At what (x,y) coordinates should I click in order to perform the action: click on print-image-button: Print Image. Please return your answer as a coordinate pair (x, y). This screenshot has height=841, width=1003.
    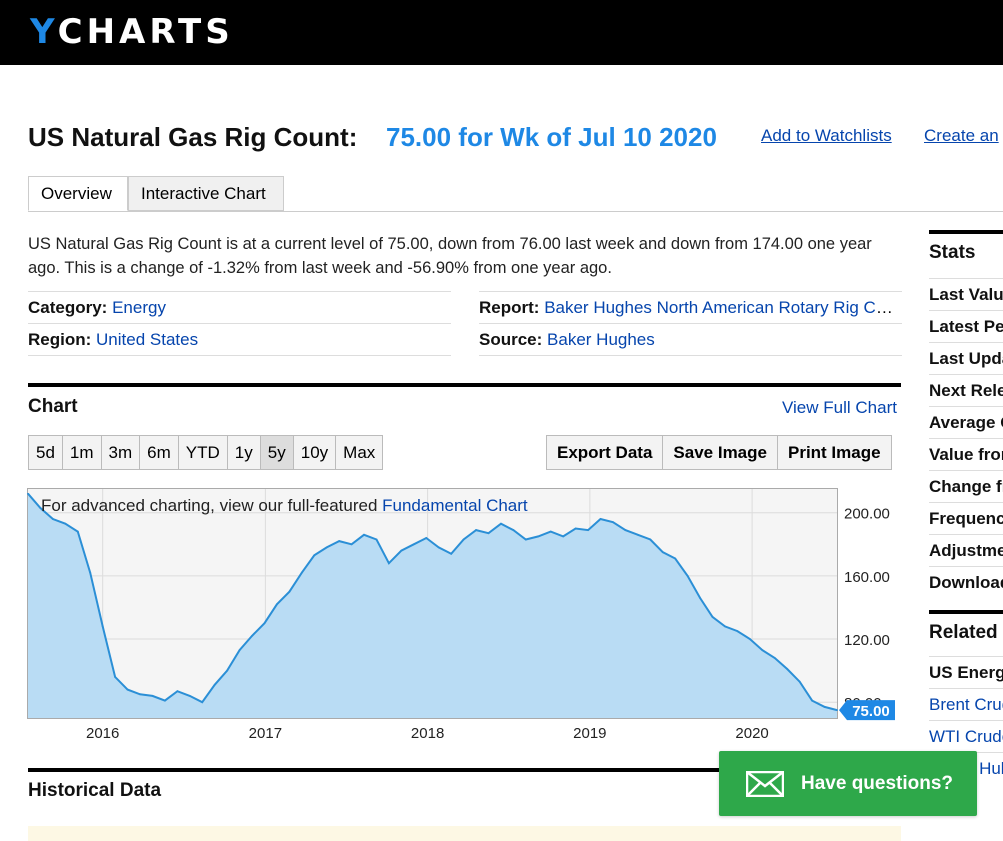
    Looking at the image, I should click on (834, 452).